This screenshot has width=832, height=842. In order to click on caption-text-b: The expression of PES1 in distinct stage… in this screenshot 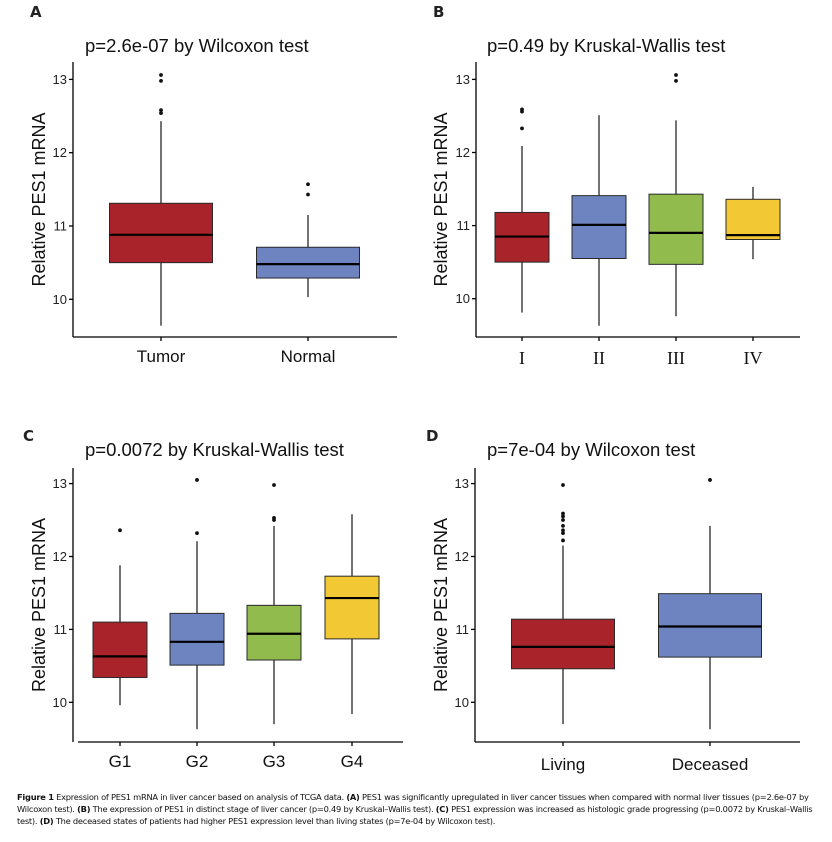, I will do `click(263, 809)`.